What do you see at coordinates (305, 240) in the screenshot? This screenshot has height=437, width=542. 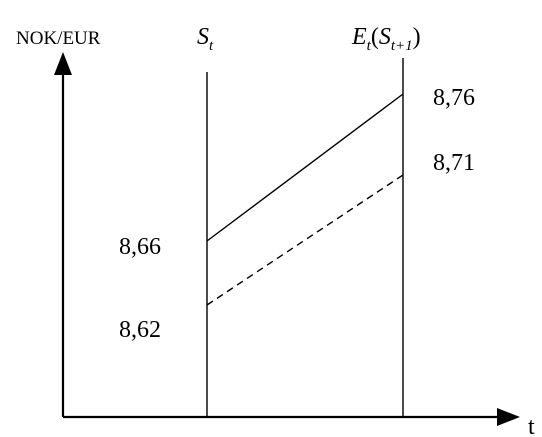 I see `dashed-series-line` at bounding box center [305, 240].